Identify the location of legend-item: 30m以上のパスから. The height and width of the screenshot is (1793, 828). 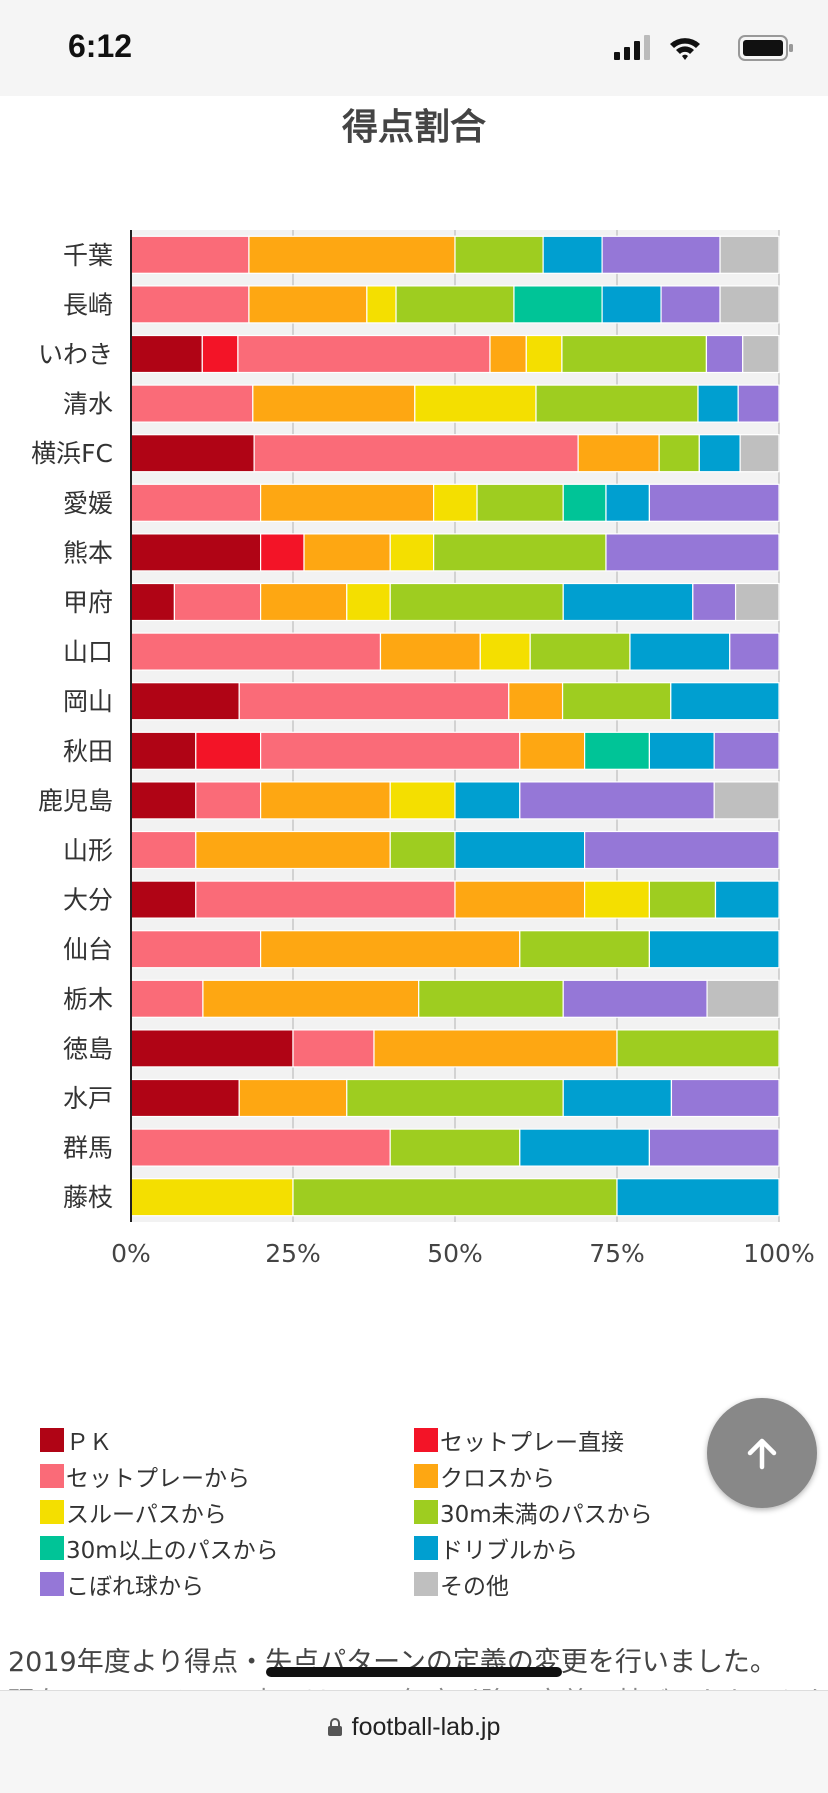
(159, 1548).